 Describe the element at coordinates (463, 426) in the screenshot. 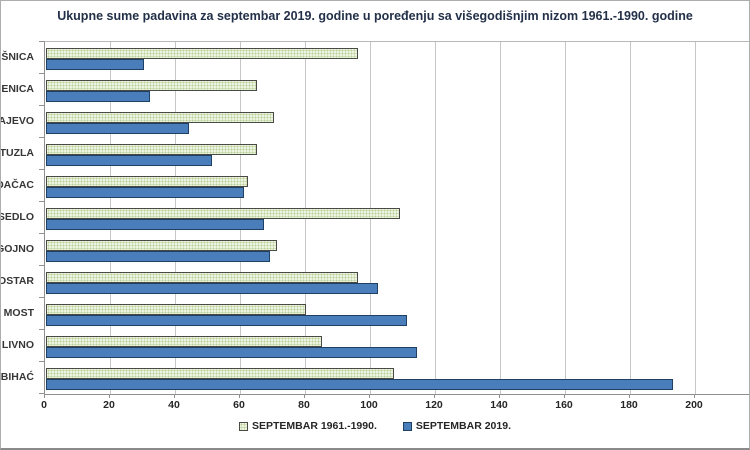

I see `legend-label: SEPTEMBAR 2019.` at that location.